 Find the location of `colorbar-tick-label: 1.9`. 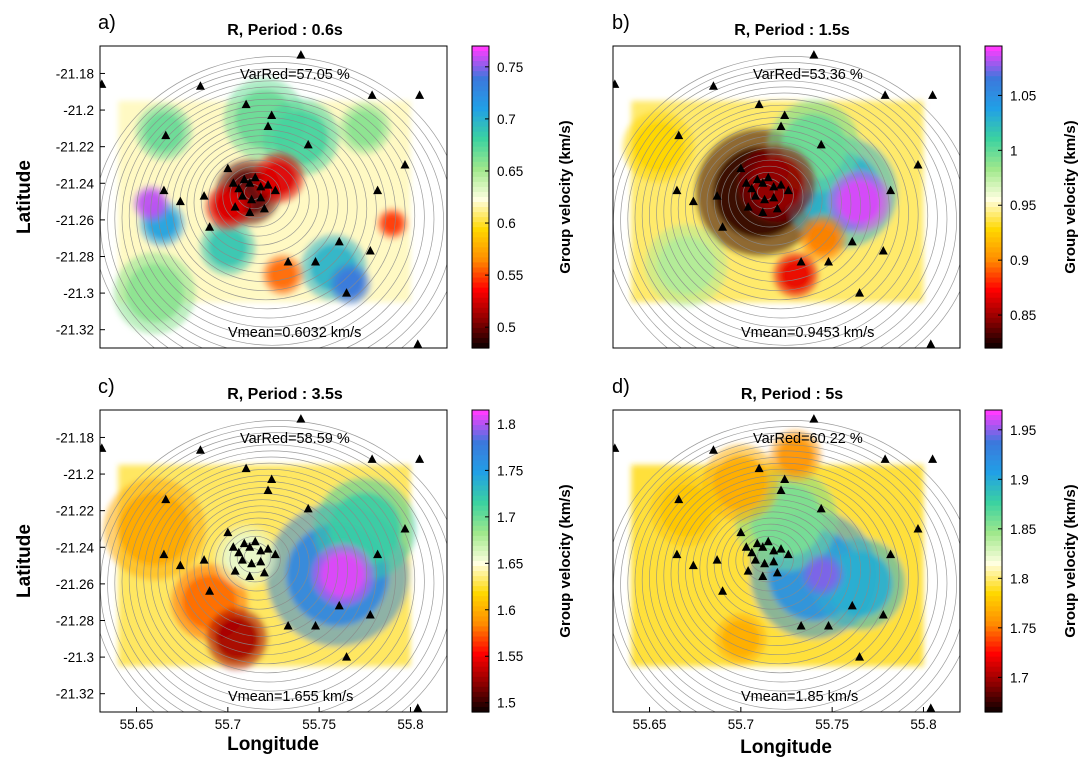

colorbar-tick-label: 1.9 is located at coordinates (1019, 479).